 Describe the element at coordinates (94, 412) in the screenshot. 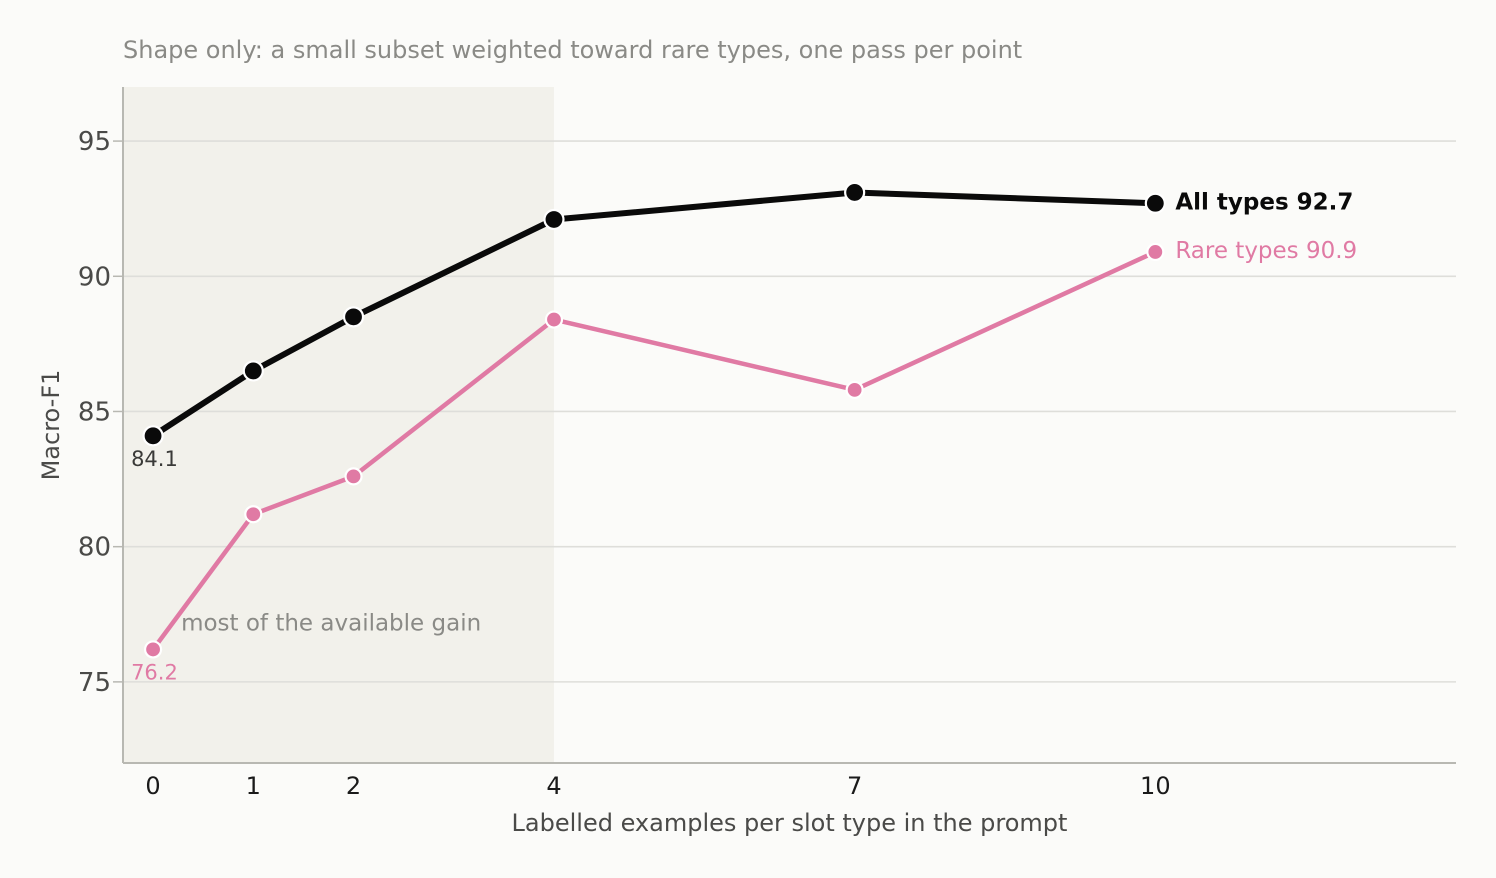

I see `y-tick-label: 85` at that location.